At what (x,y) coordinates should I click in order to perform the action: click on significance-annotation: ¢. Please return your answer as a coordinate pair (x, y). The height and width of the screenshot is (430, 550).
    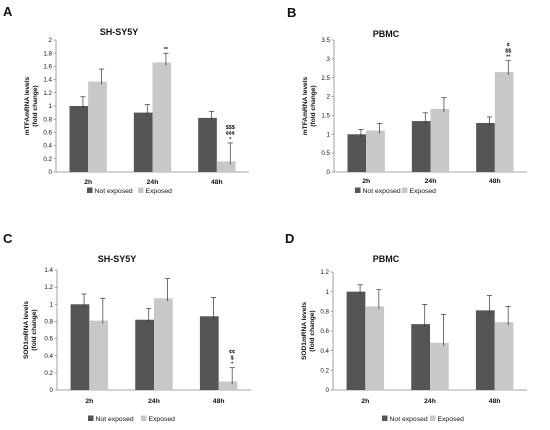
    Looking at the image, I should click on (508, 46).